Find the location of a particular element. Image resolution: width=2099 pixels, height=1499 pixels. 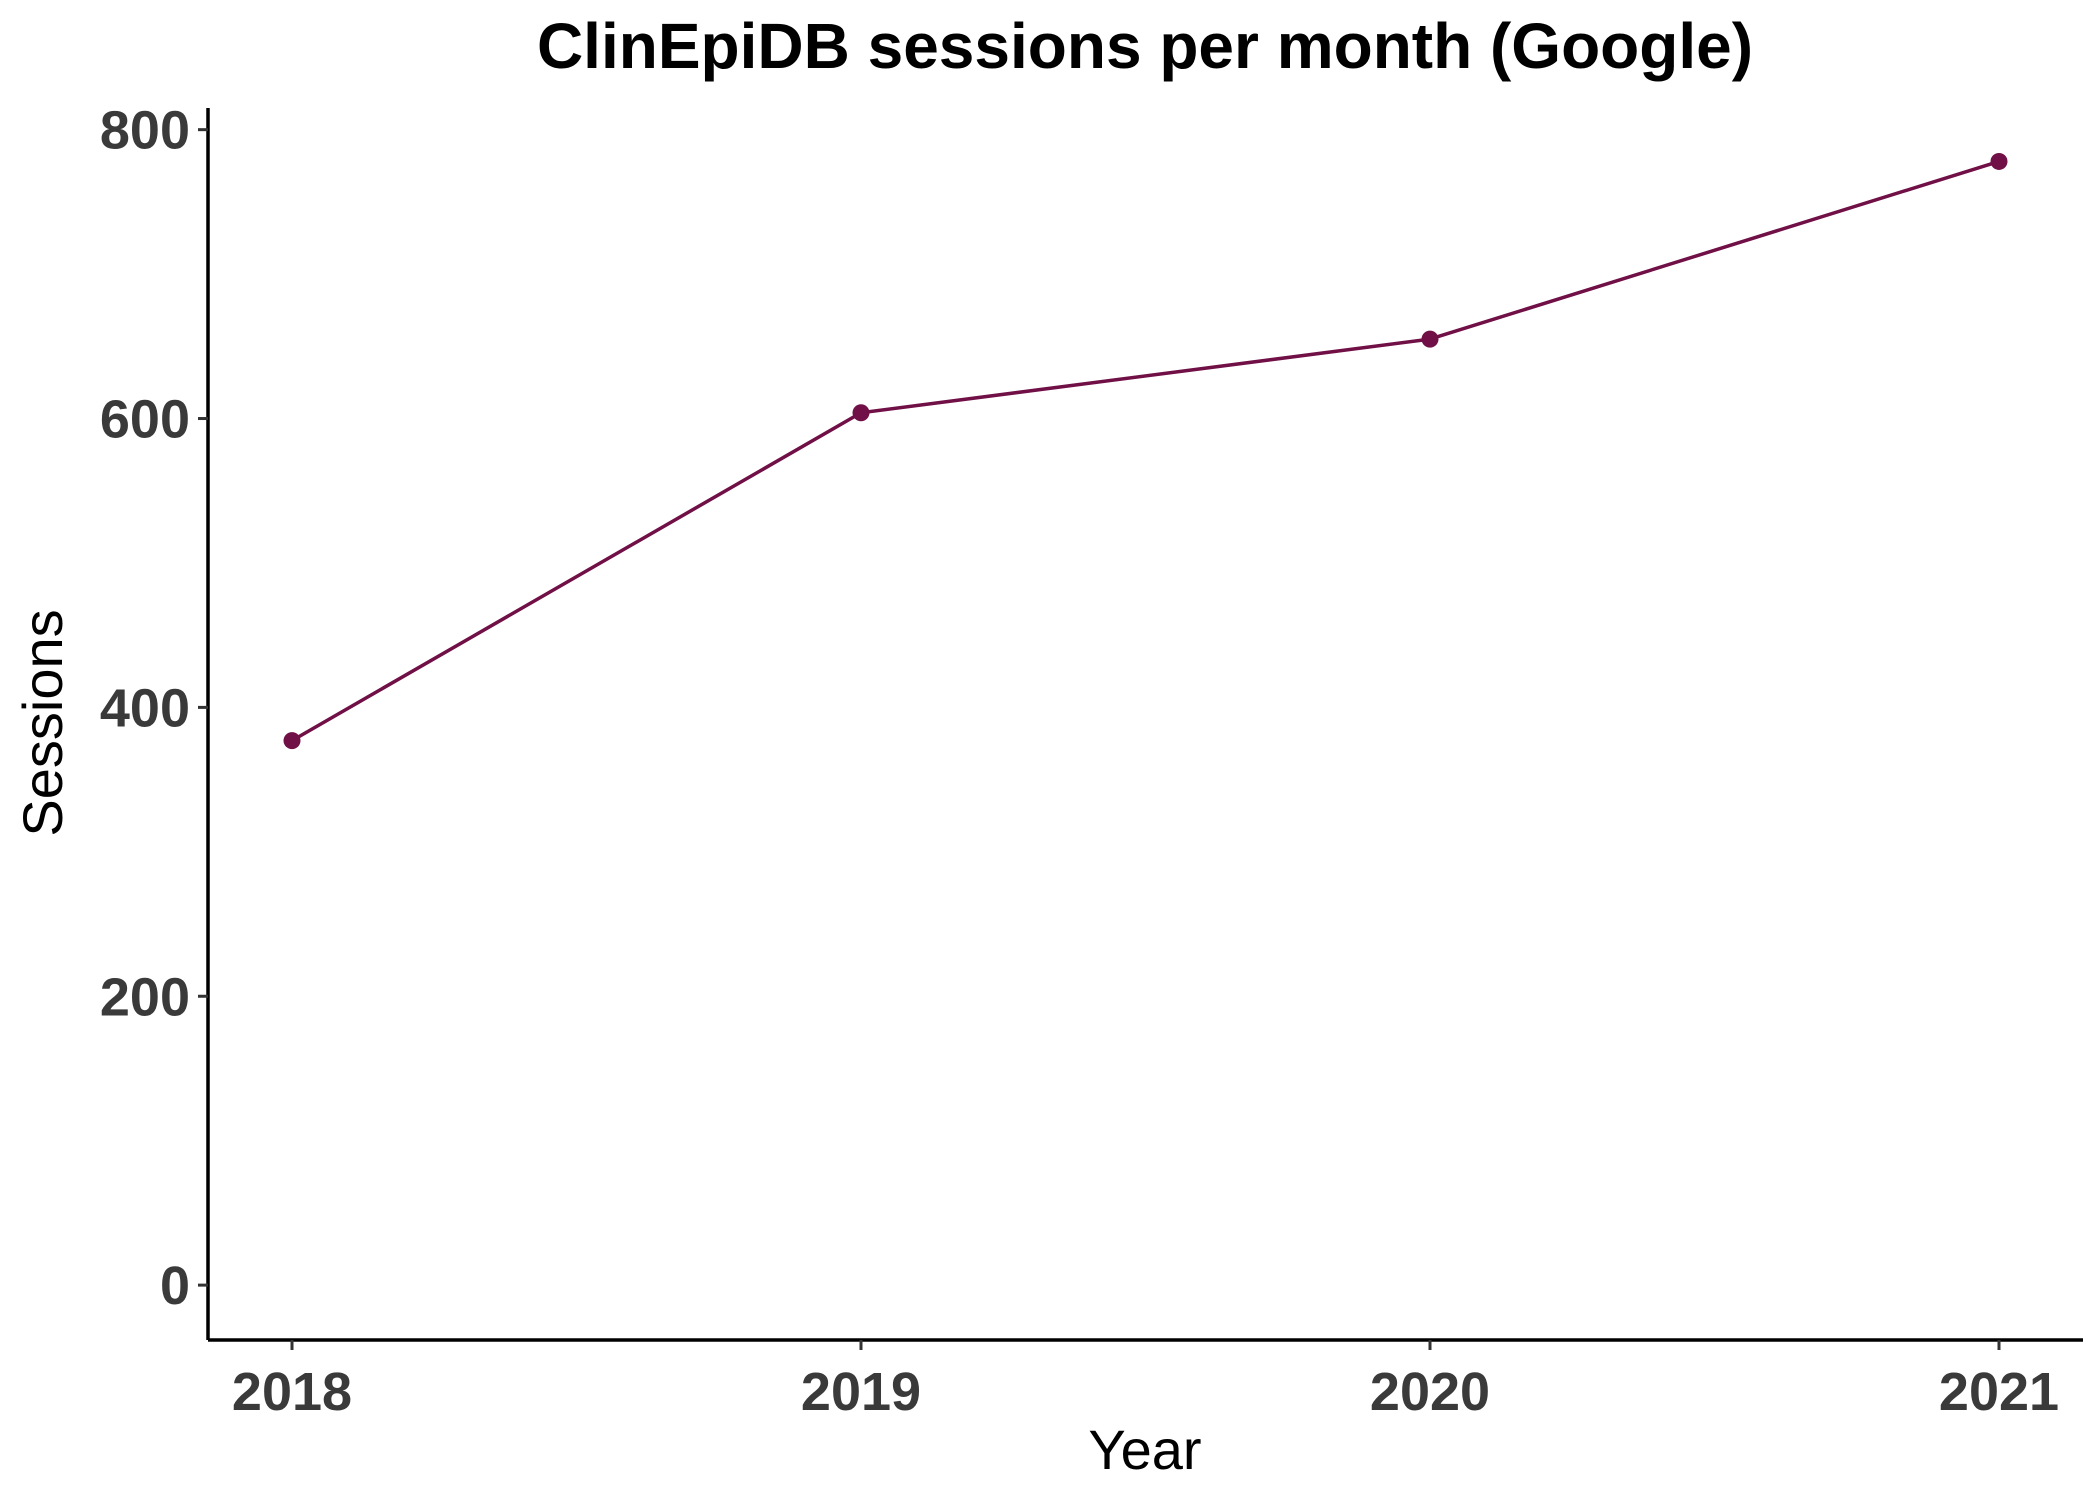

y-tick-label: 400 is located at coordinates (145, 708).